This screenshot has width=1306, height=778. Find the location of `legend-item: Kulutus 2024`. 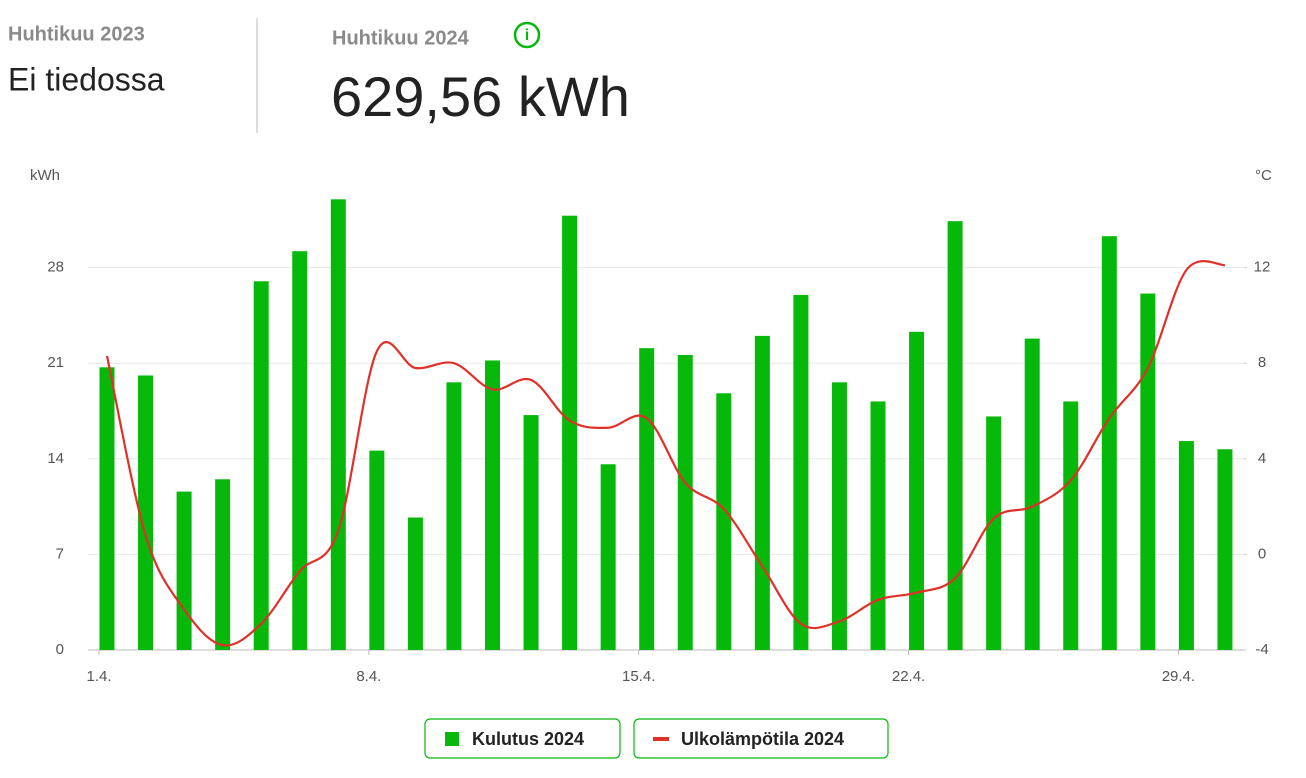

legend-item: Kulutus 2024 is located at coordinates (522, 738).